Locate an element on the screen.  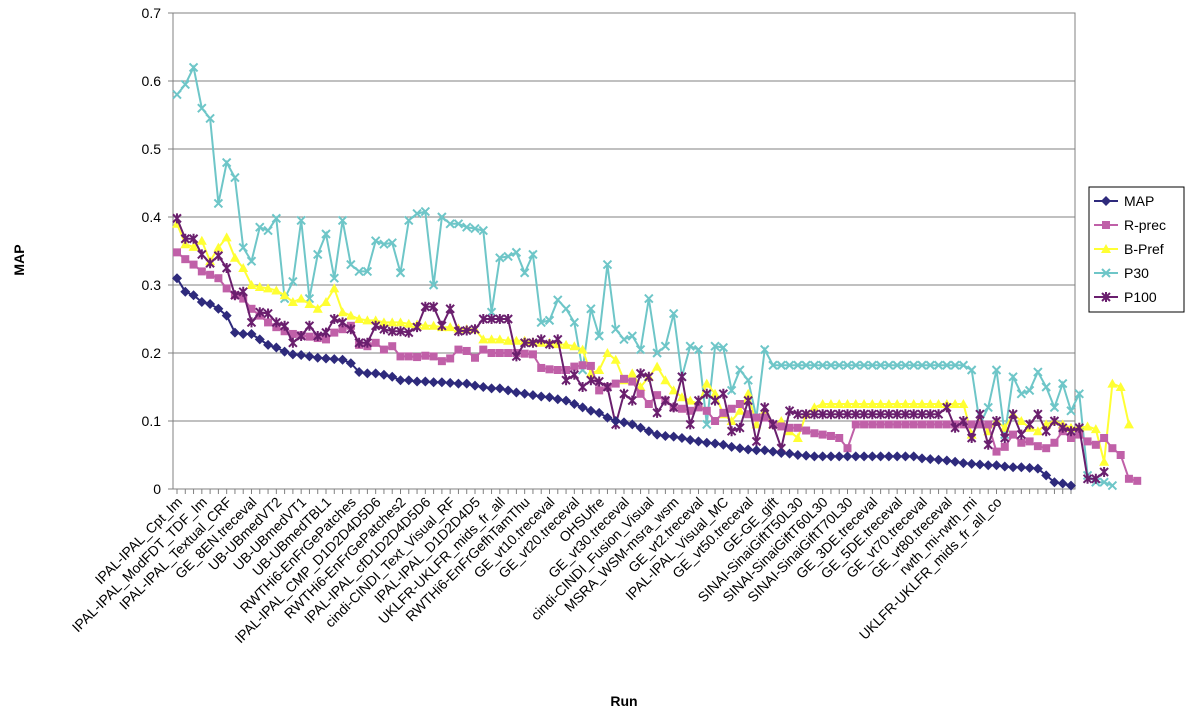
legend-item: P100 is located at coordinates (1125, 297).